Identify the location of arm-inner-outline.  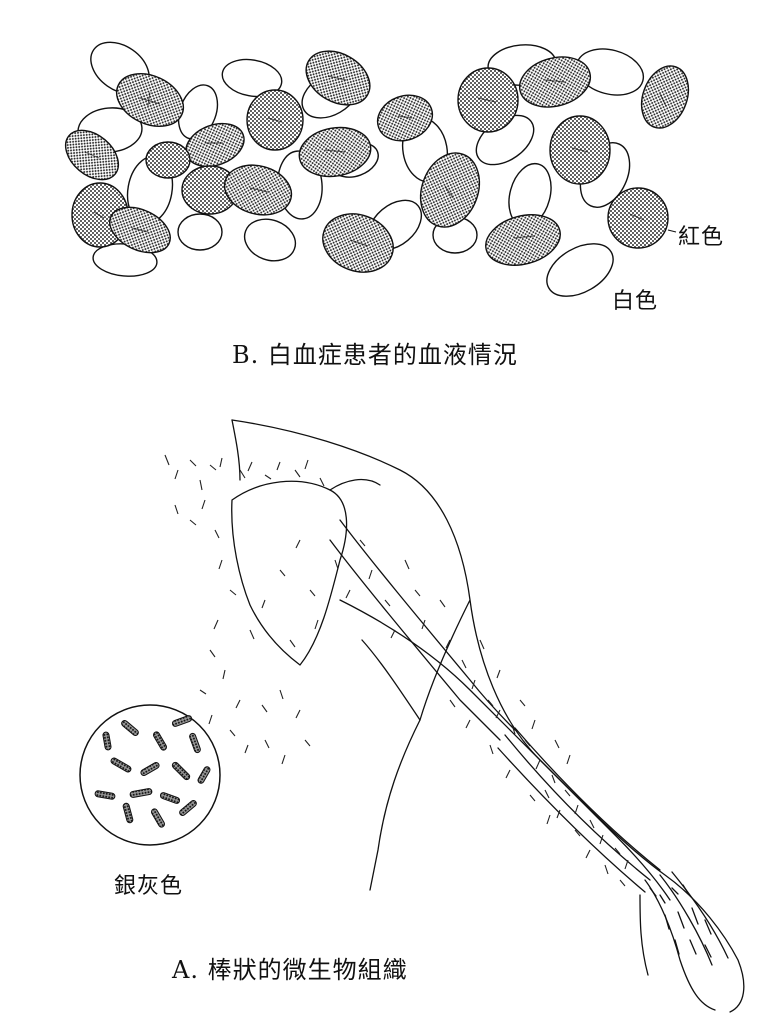
(505, 750).